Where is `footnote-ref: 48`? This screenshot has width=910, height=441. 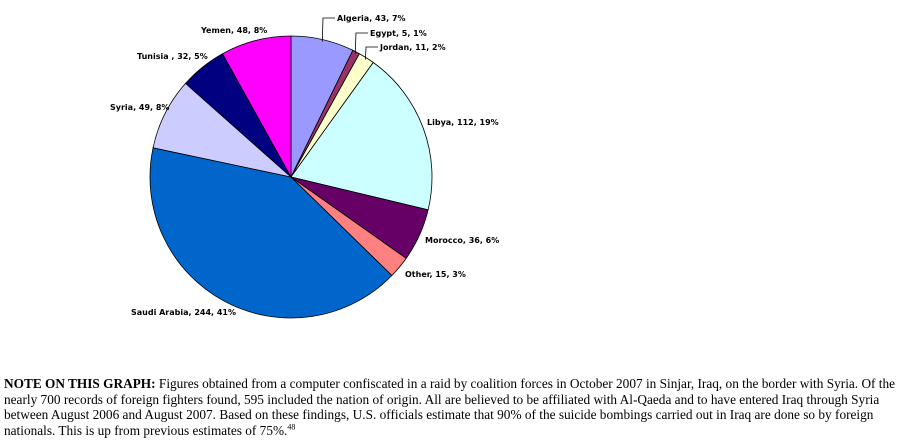 footnote-ref: 48 is located at coordinates (291, 427).